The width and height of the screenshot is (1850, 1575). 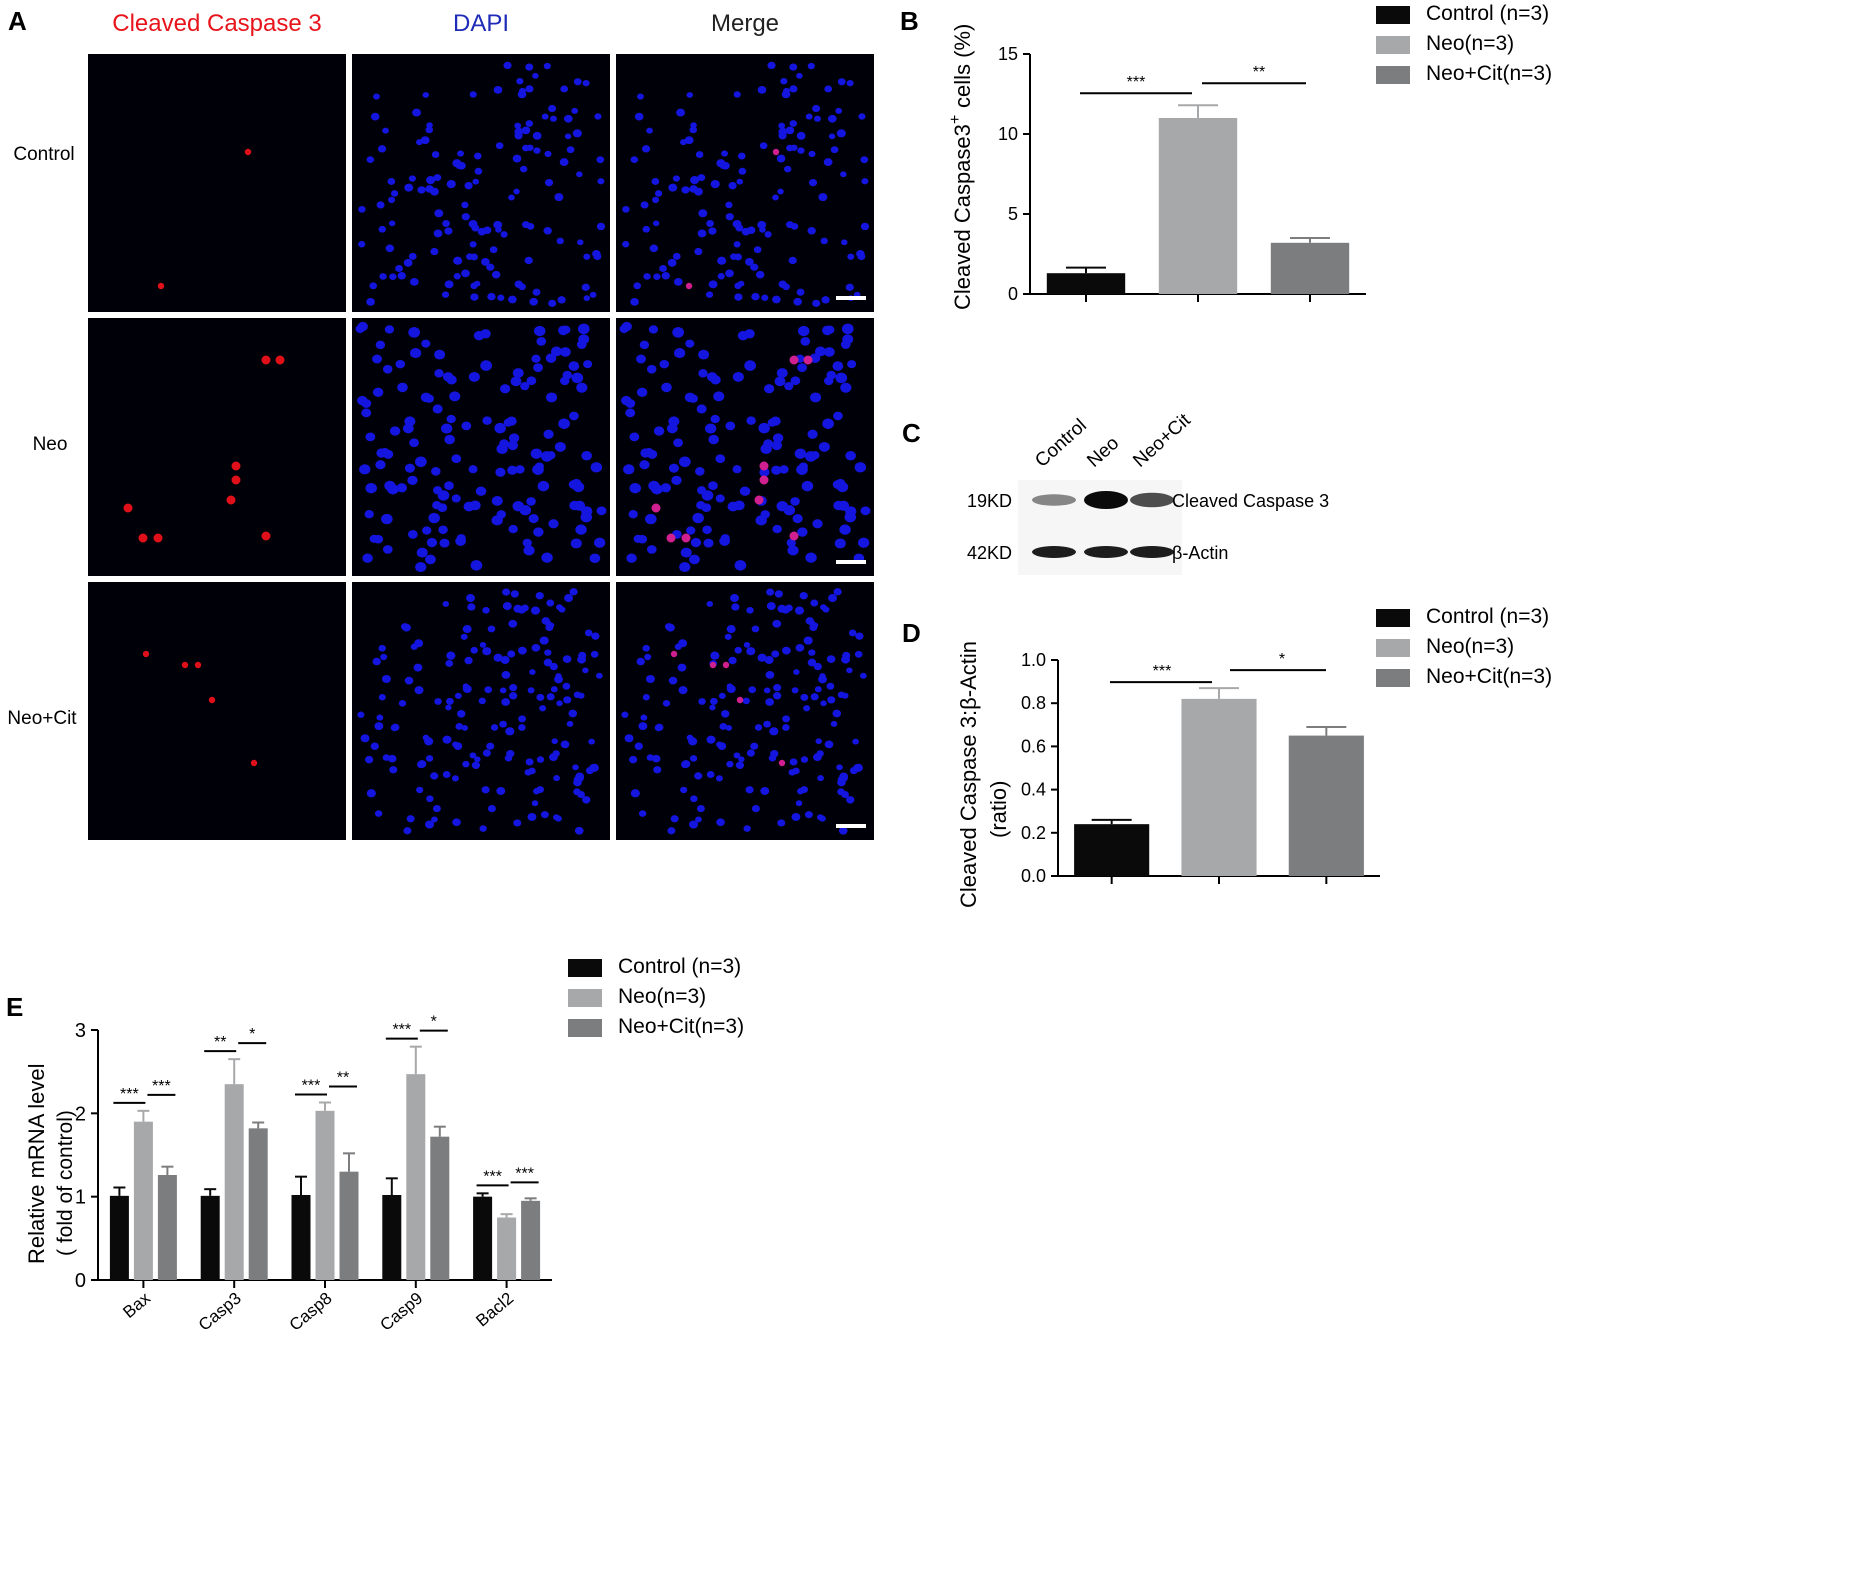 I want to click on col-header-merge: Merge, so click(x=745, y=23).